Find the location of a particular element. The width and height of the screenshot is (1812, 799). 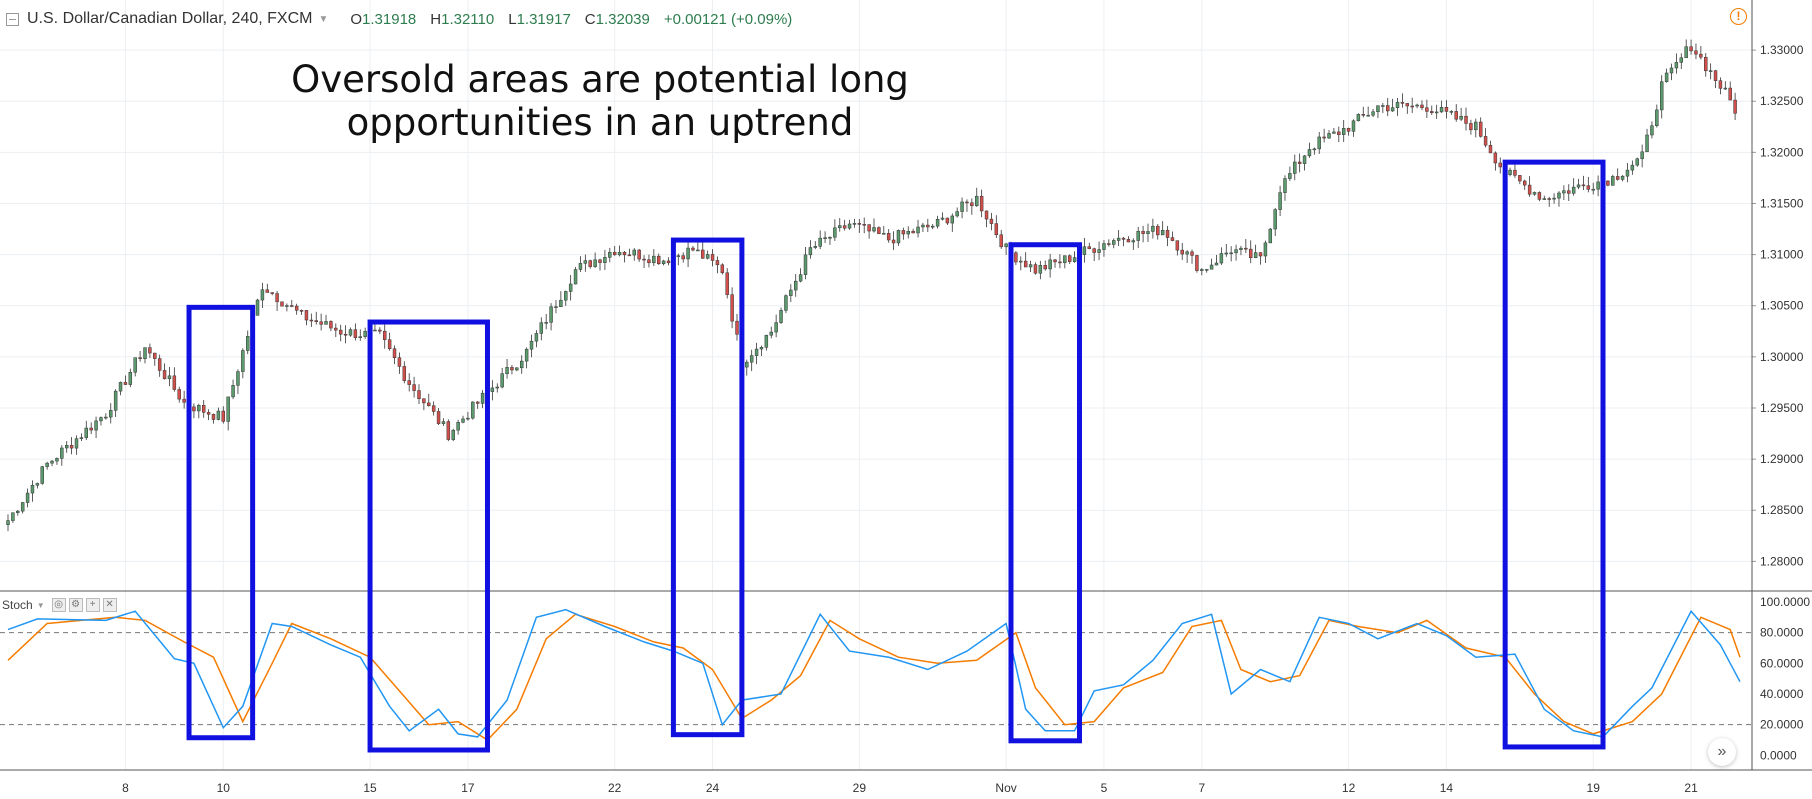

oversold-highlight-box is located at coordinates (428, 536).